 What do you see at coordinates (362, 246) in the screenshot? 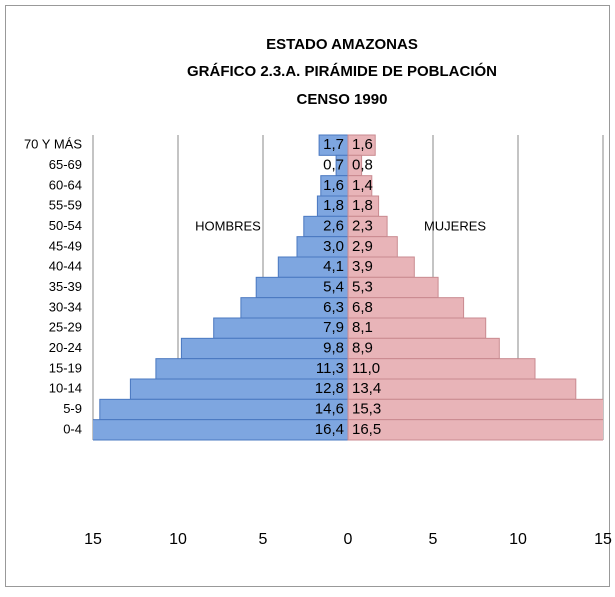
I see `value-label: 2,9` at bounding box center [362, 246].